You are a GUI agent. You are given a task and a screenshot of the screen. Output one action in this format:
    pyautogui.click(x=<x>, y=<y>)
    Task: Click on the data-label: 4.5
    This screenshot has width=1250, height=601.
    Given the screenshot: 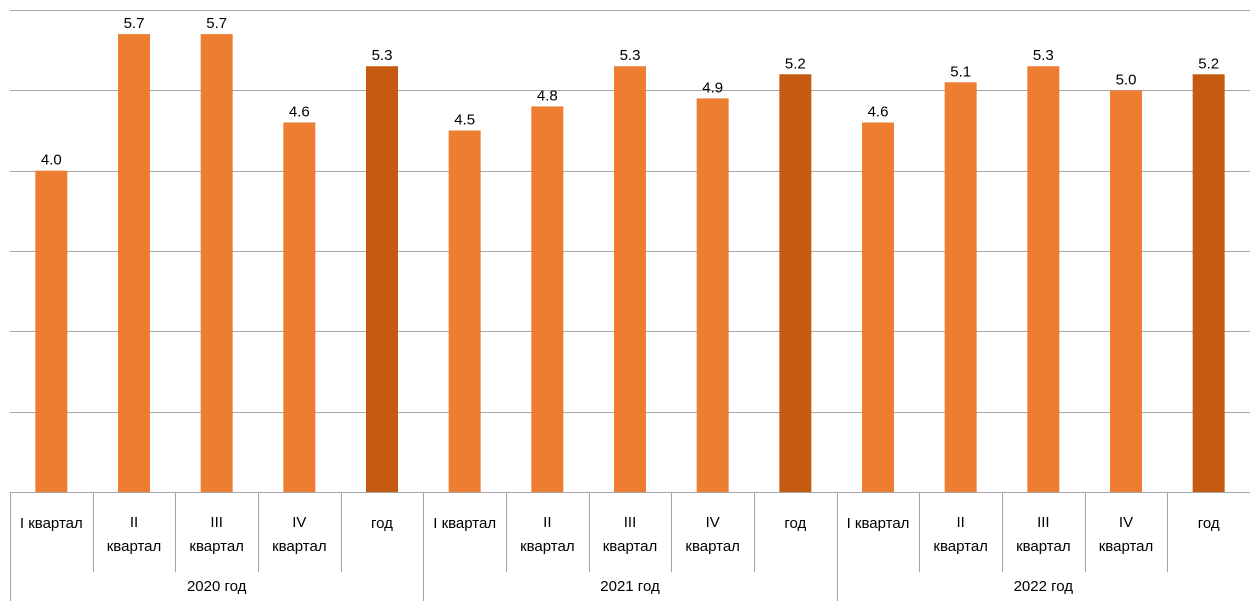 What is the action you would take?
    pyautogui.click(x=464, y=120)
    